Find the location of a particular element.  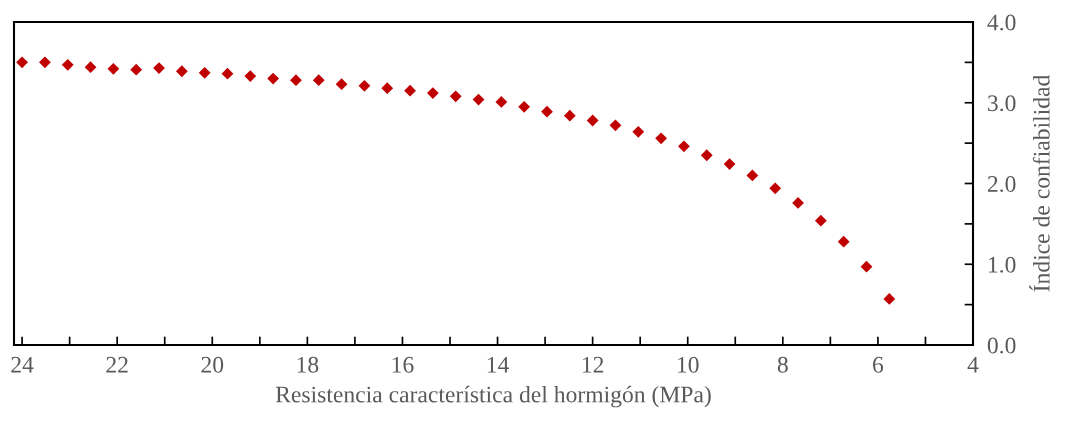

x-tick-label: 24 is located at coordinates (22, 364).